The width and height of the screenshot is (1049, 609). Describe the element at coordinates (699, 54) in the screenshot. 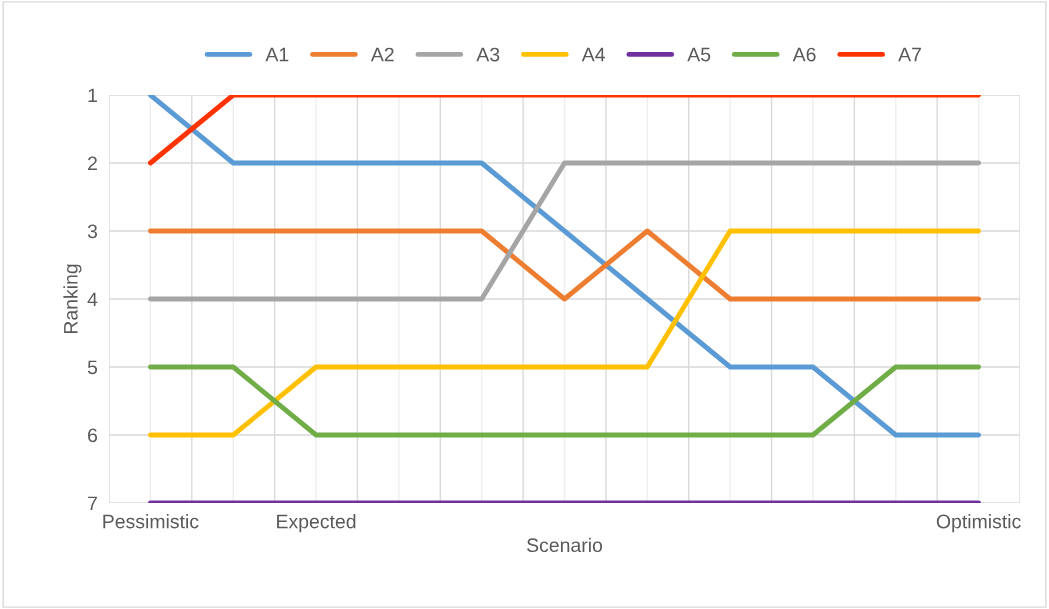

I see `legend-label: A5` at that location.